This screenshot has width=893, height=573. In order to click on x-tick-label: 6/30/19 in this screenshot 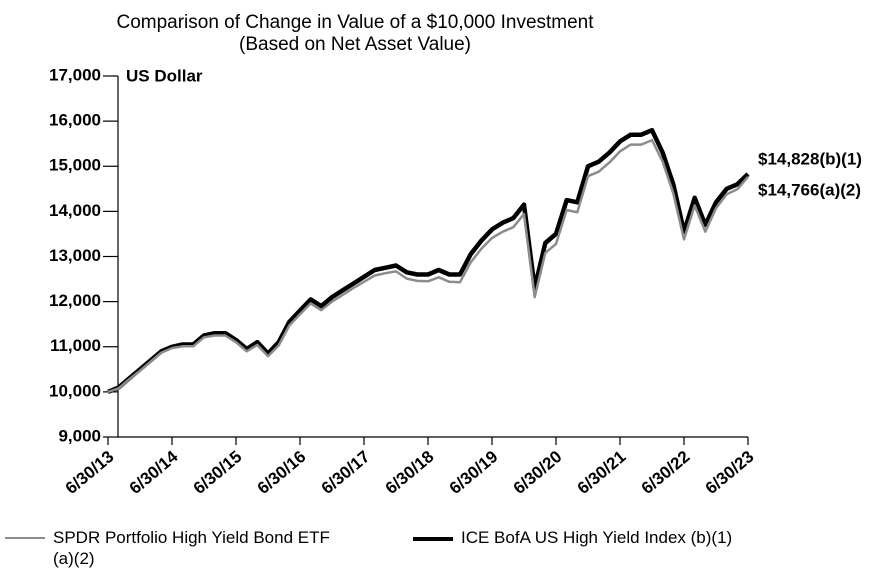, I will do `click(474, 472)`.